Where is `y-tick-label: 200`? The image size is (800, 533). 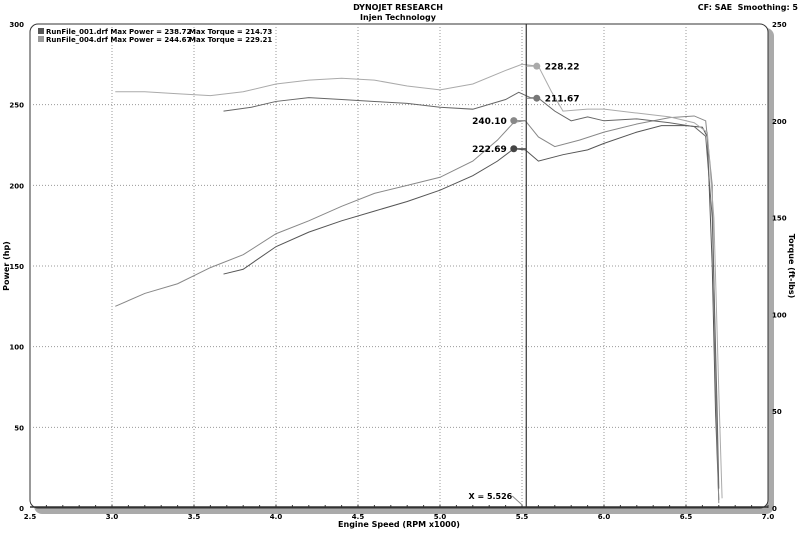 y-tick-label: 200 is located at coordinates (16, 186).